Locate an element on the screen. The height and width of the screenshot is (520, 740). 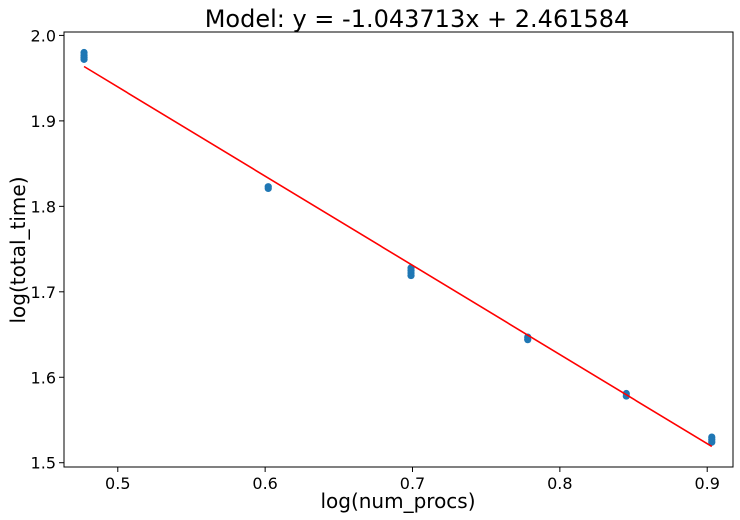
y-axis-label: log(total_time) is located at coordinates (18, 249).